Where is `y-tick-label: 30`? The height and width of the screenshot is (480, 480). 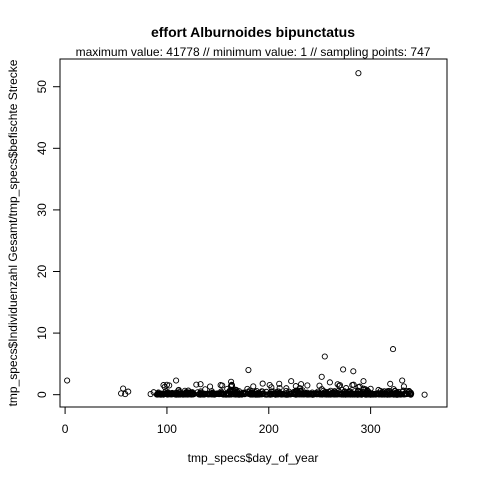
y-tick-label: 30 is located at coordinates (42, 210).